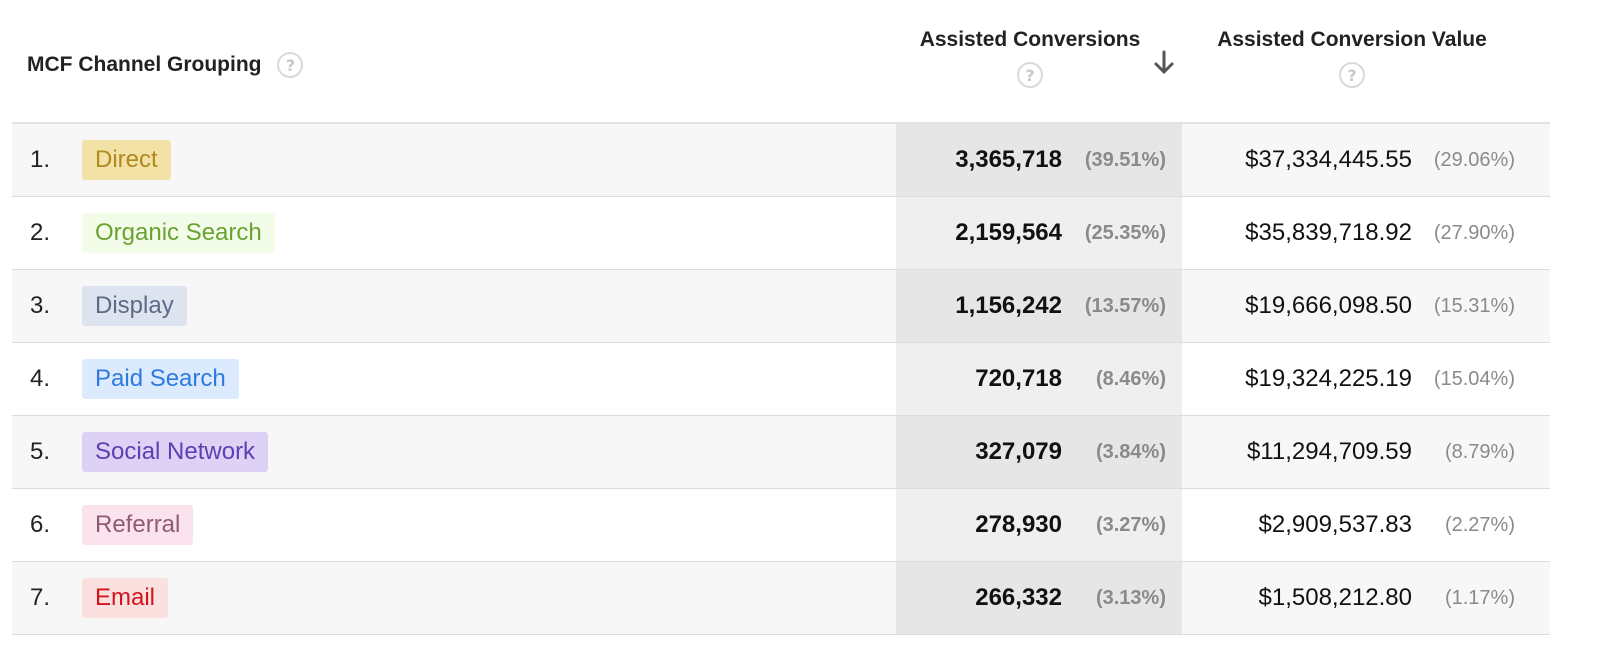  Describe the element at coordinates (1474, 379) in the screenshot. I see `assisted-conversion-value-percent: (15.04%)` at that location.